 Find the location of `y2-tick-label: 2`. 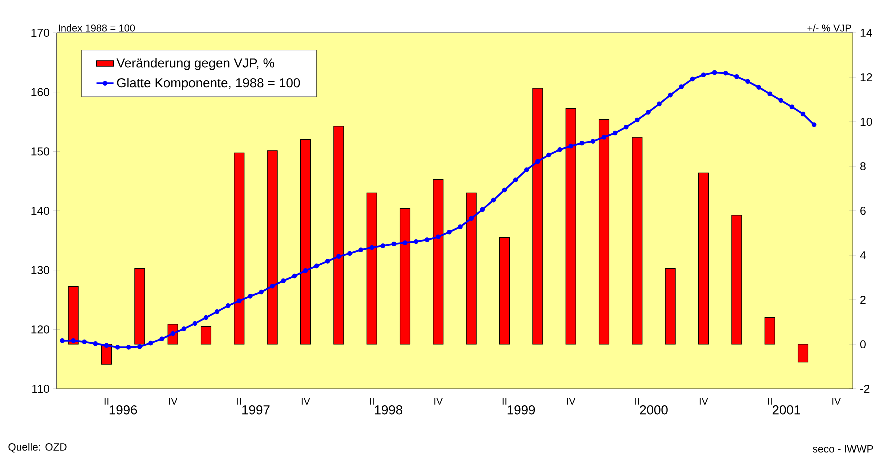

y2-tick-label: 2 is located at coordinates (863, 300).